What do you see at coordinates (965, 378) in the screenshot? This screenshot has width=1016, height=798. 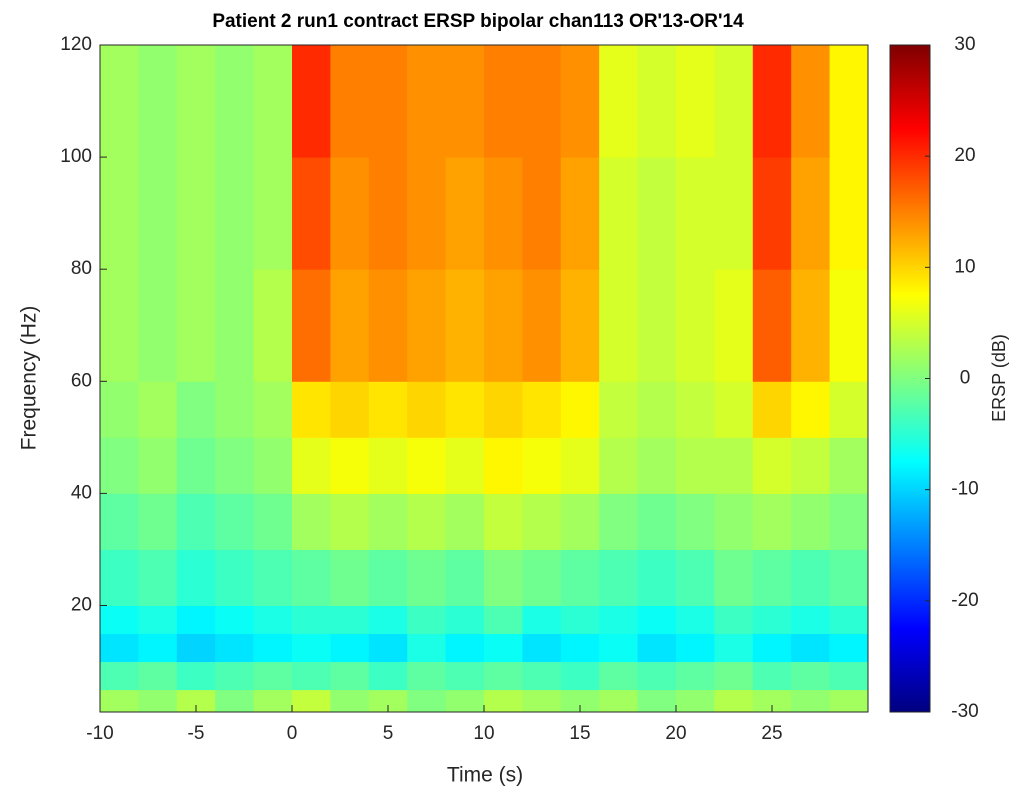 I see `colorbar-tick-label: 0` at bounding box center [965, 378].